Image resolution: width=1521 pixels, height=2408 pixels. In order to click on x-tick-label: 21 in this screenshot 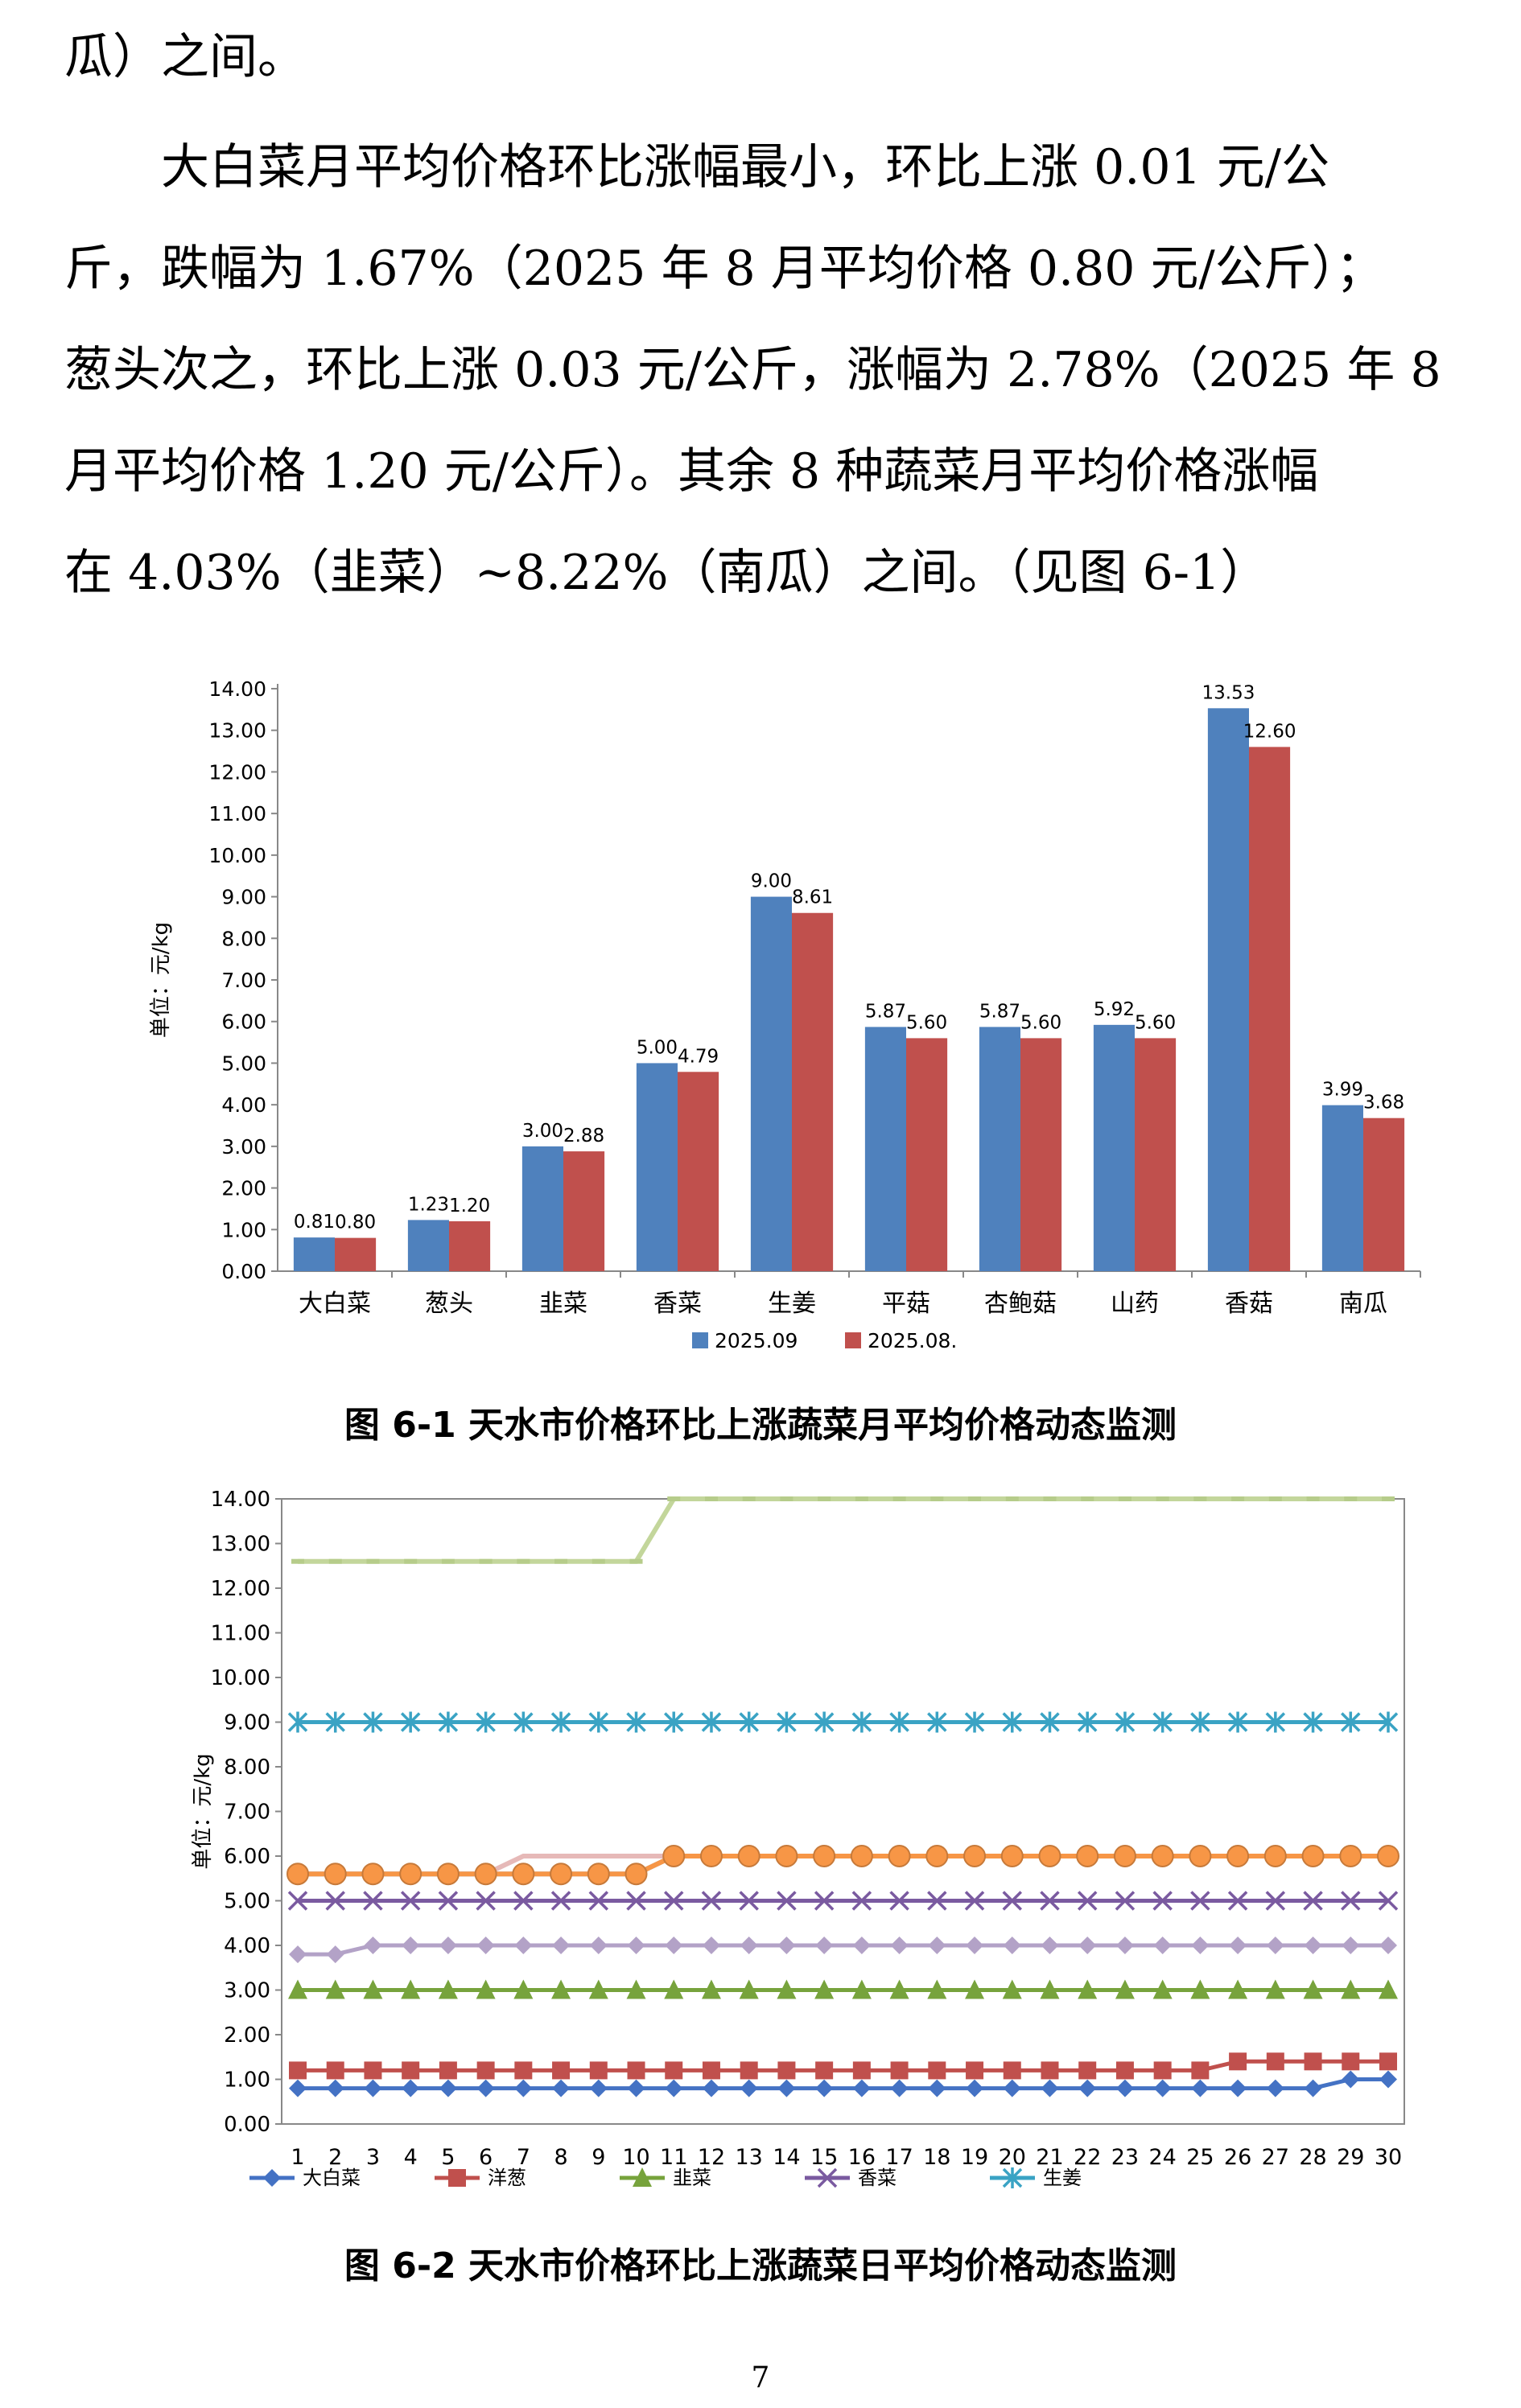, I will do `click(1049, 2157)`.